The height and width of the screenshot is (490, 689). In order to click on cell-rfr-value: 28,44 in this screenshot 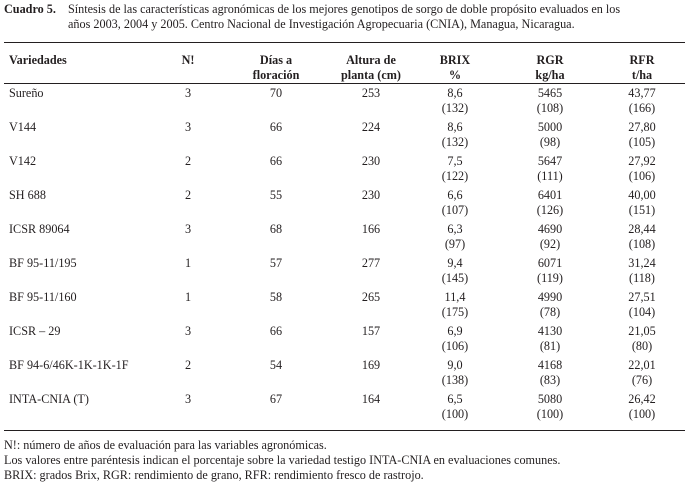, I will do `click(642, 229)`.